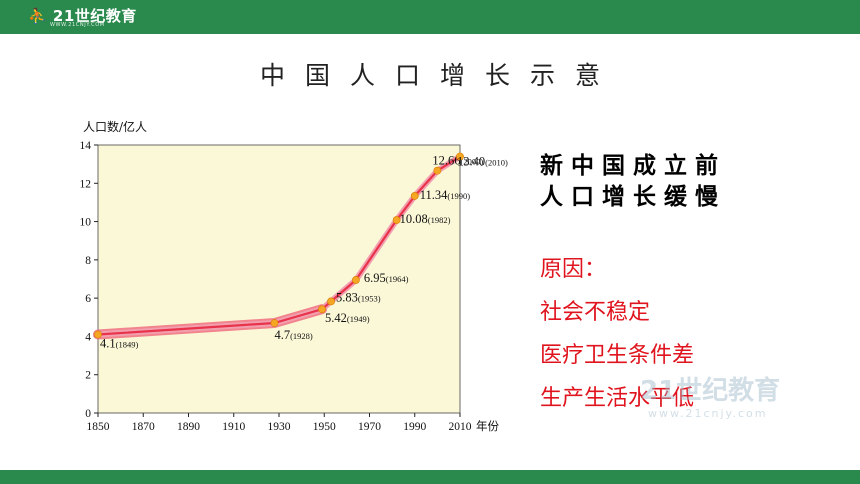  What do you see at coordinates (617, 398) in the screenshot?
I see `reason-item: 生产生活水平低` at bounding box center [617, 398].